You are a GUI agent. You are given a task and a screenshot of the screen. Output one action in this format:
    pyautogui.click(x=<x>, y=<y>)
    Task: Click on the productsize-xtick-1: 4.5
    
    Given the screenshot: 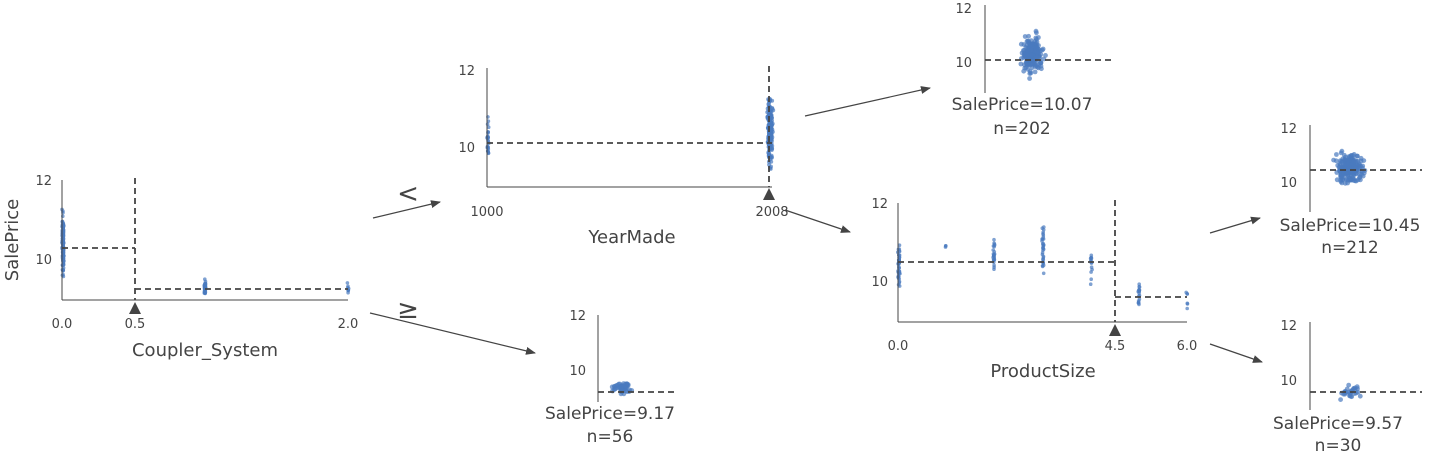 What is the action you would take?
    pyautogui.click(x=1115, y=346)
    